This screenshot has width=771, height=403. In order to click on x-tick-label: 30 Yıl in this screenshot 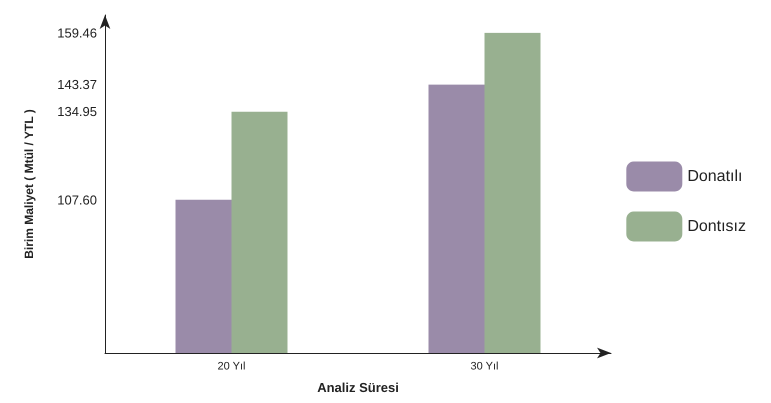, I will do `click(484, 366)`.